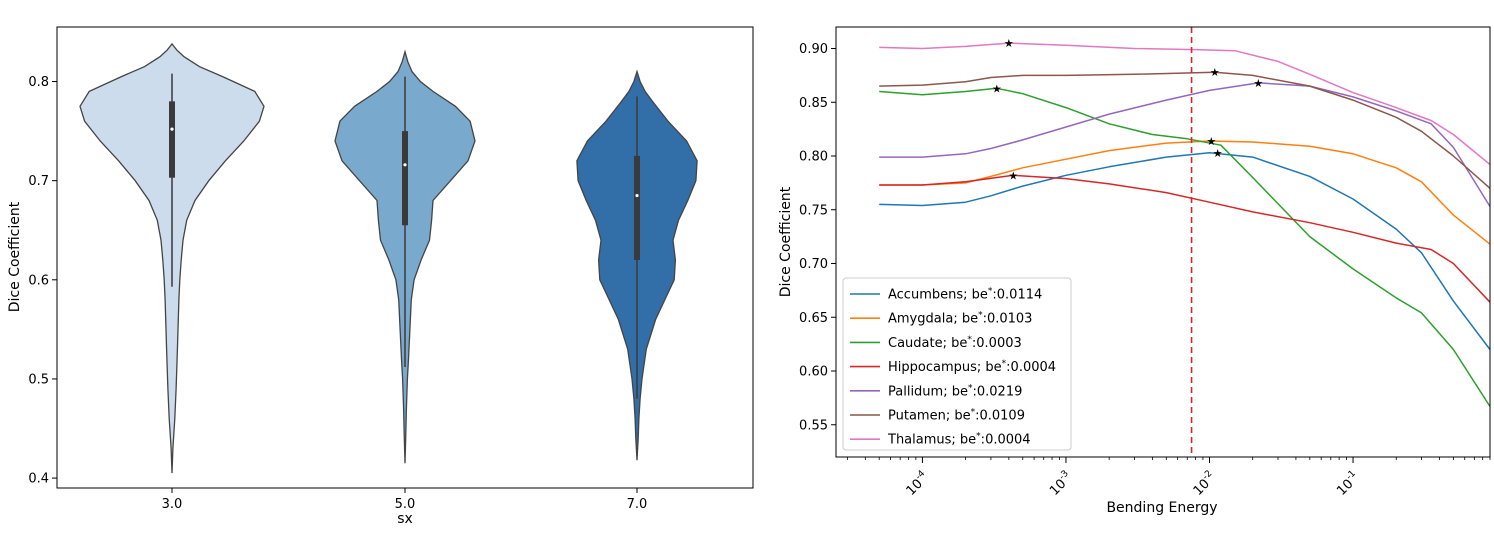  I want to click on star-marker-accumbens: ★, so click(1218, 153).